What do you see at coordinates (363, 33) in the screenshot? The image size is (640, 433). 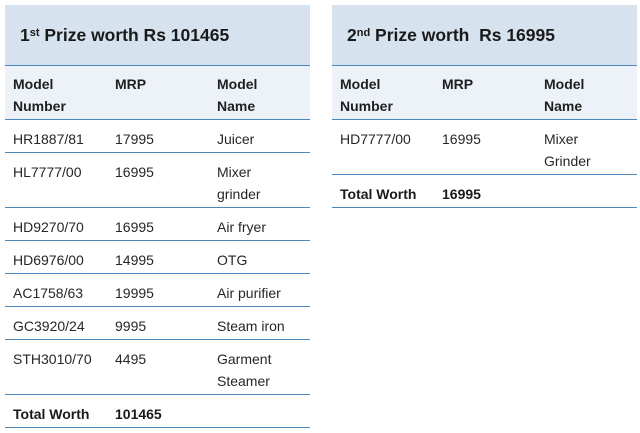 I see `second-prize-title-ordinal: nd` at bounding box center [363, 33].